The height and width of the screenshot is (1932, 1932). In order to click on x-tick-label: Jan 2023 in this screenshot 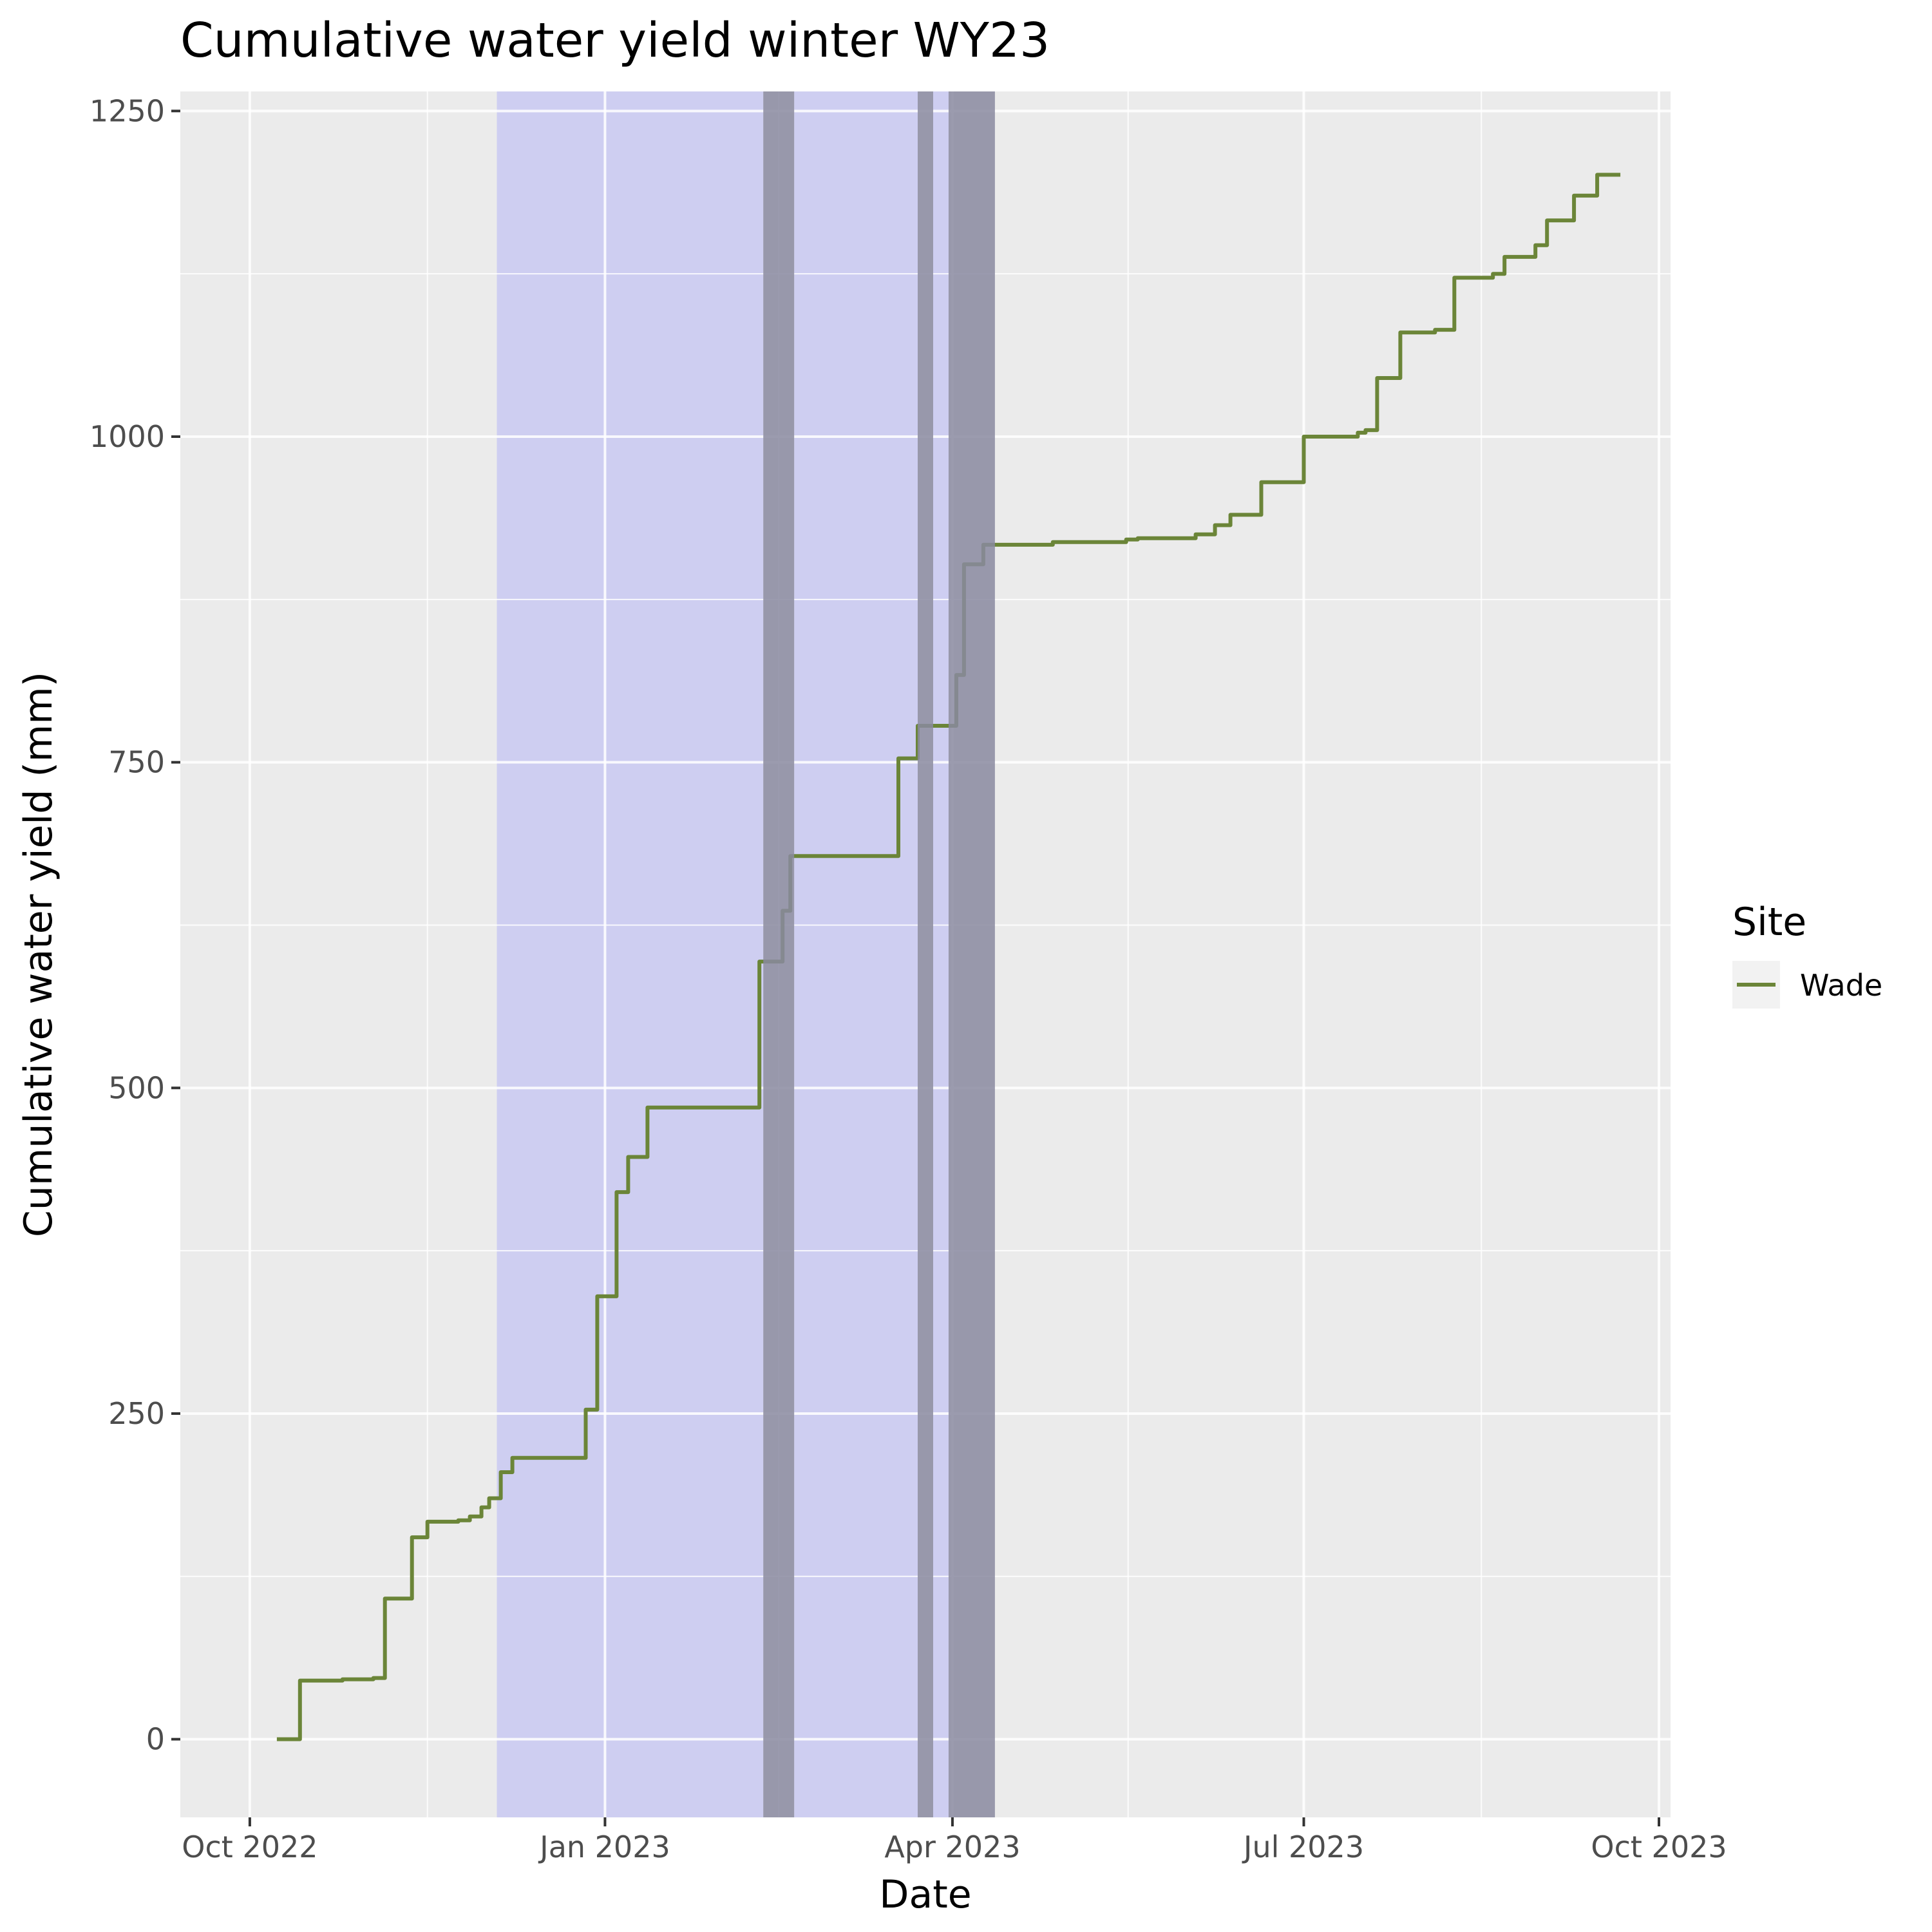, I will do `click(604, 1847)`.